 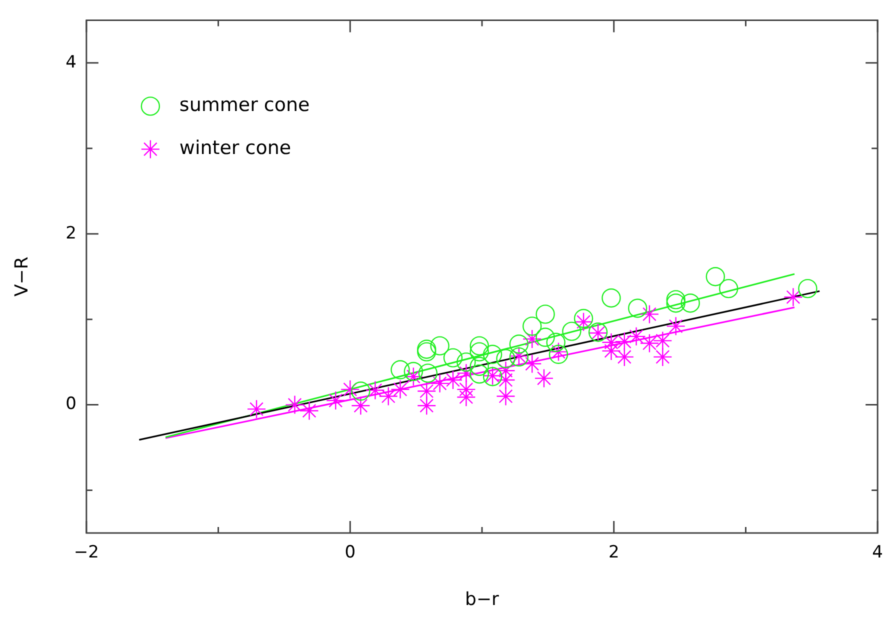 I want to click on y-tick-label: 4, so click(x=71, y=62).